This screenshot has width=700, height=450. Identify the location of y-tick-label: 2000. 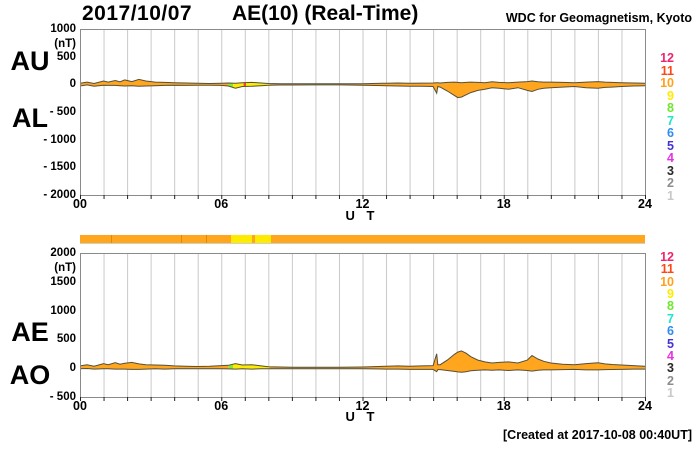
(63, 253).